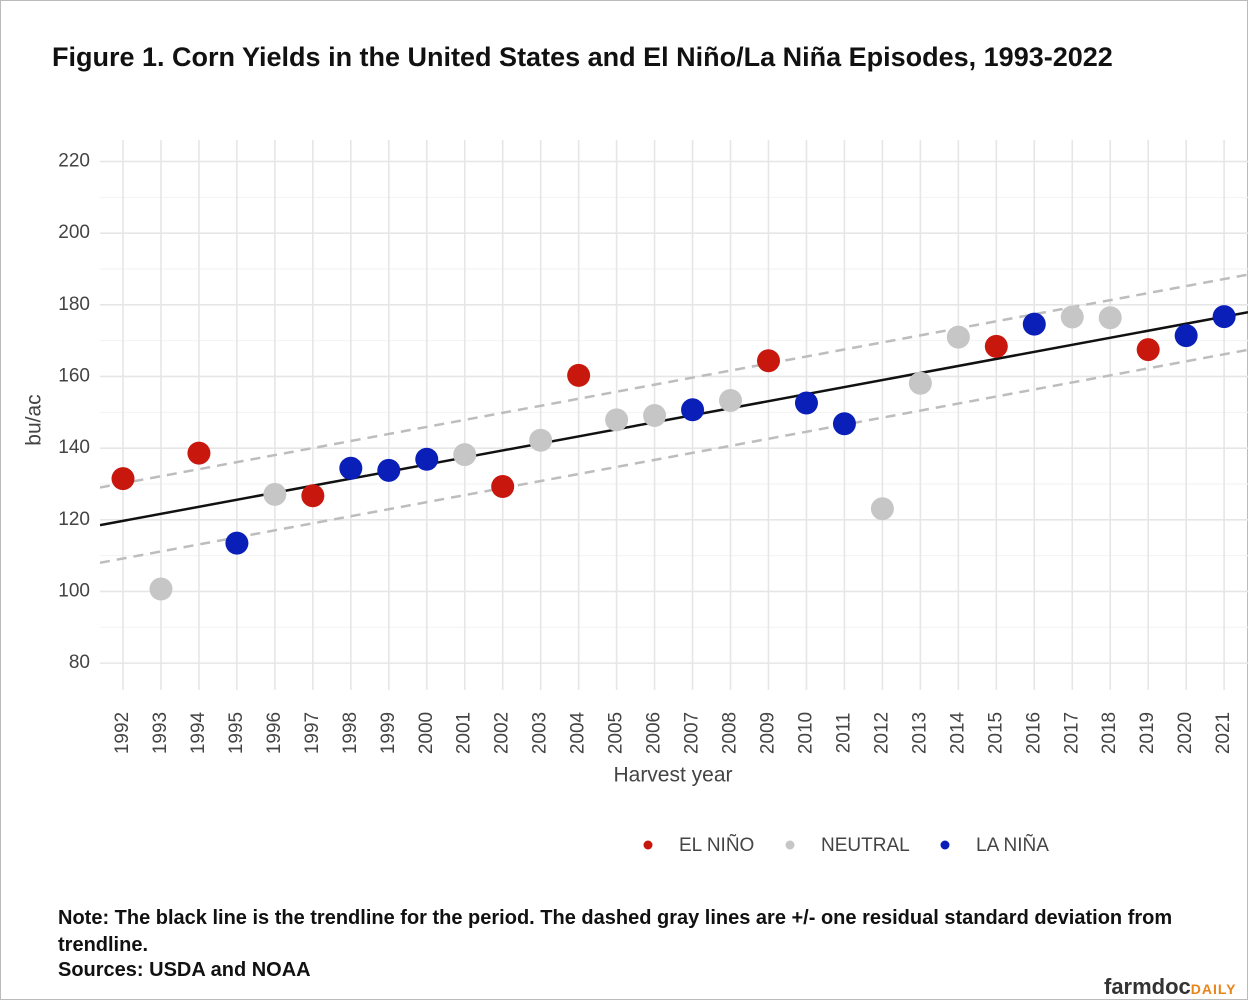  What do you see at coordinates (74, 447) in the screenshot?
I see `y-tick-label: 140` at bounding box center [74, 447].